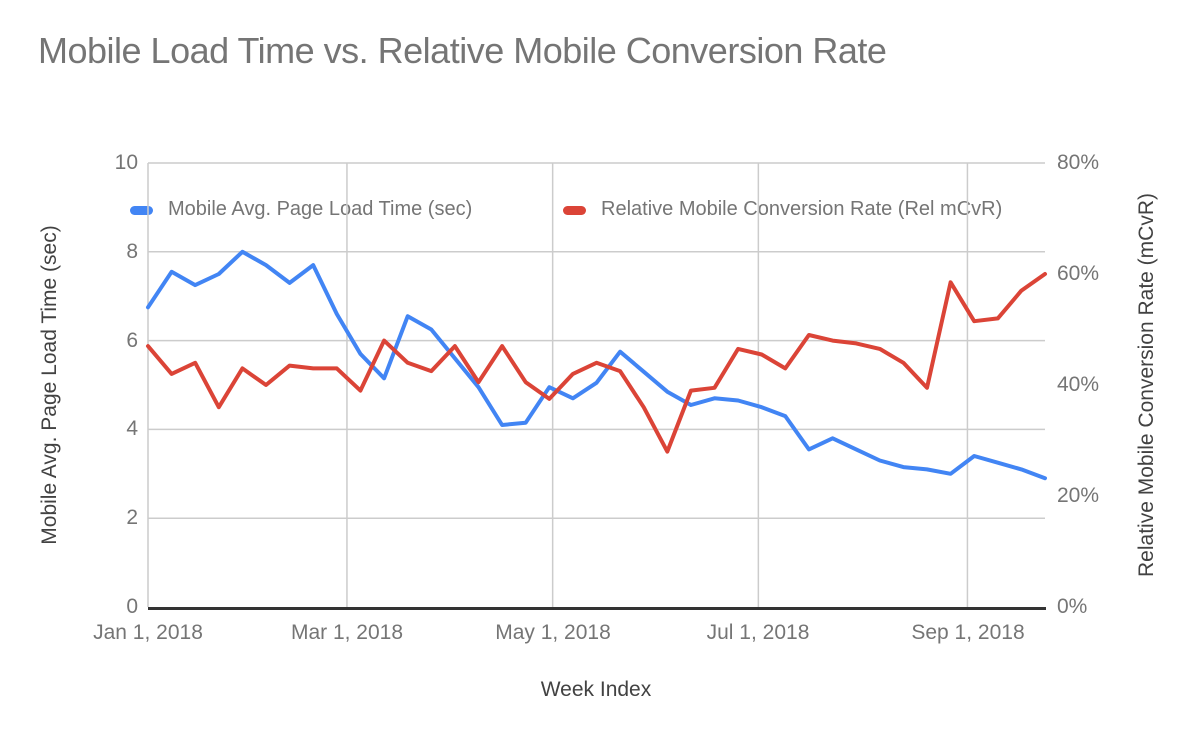 The image size is (1200, 742). Describe the element at coordinates (132, 340) in the screenshot. I see `y-left-tick-6: 6` at that location.